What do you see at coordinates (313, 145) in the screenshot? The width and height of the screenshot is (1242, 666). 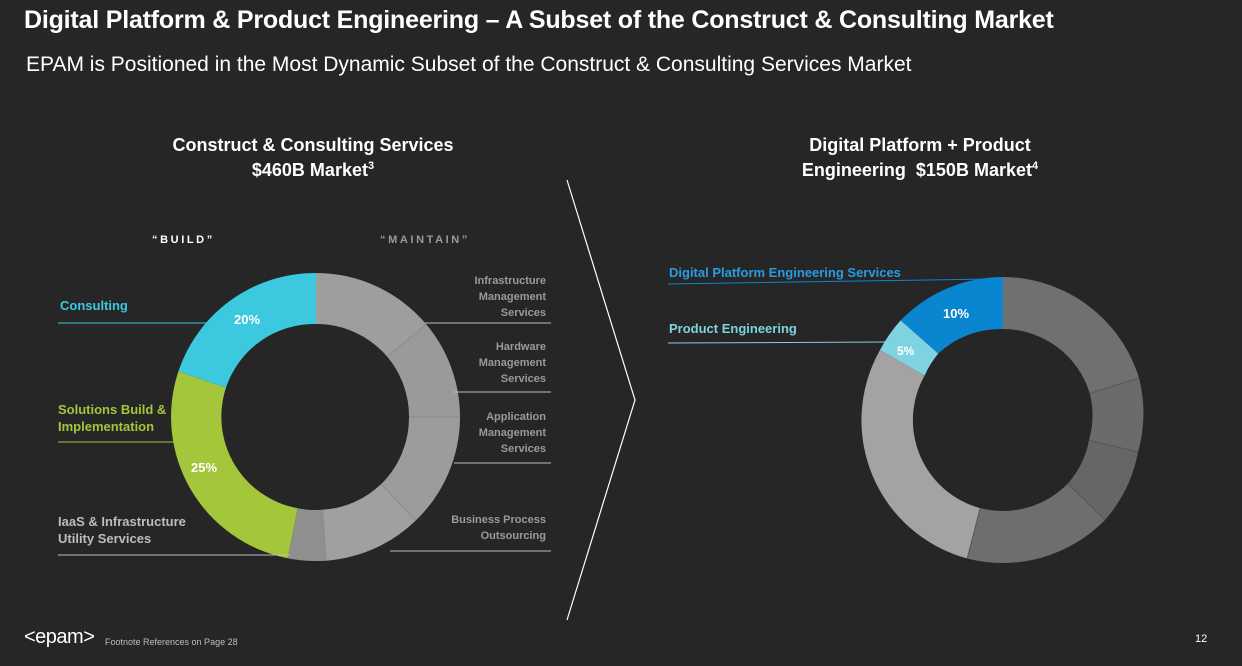 I see `left-heading-line1: Construct & Consulting Services` at bounding box center [313, 145].